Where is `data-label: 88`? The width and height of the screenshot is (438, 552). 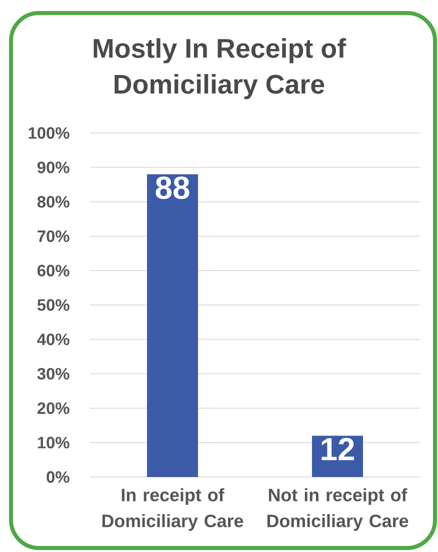 data-label: 88 is located at coordinates (173, 188).